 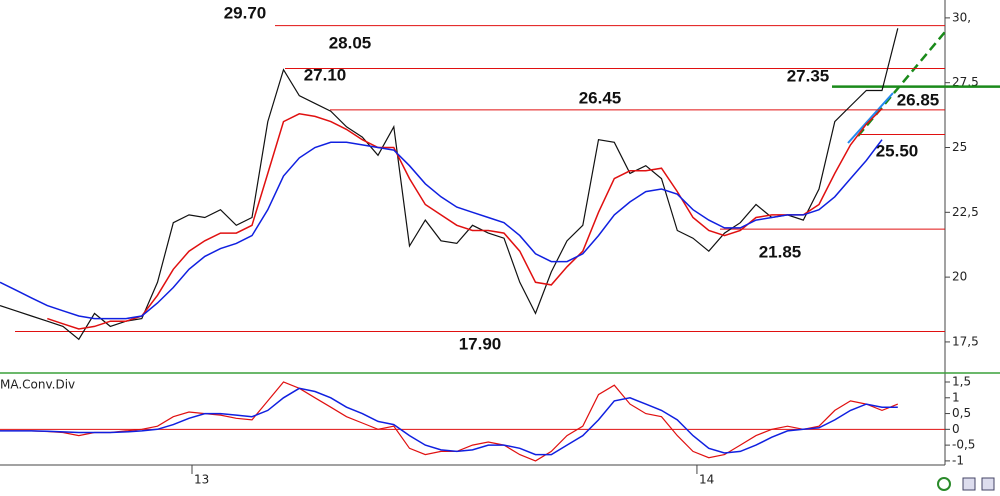 I want to click on x-tick-label: 14, so click(x=706, y=480).